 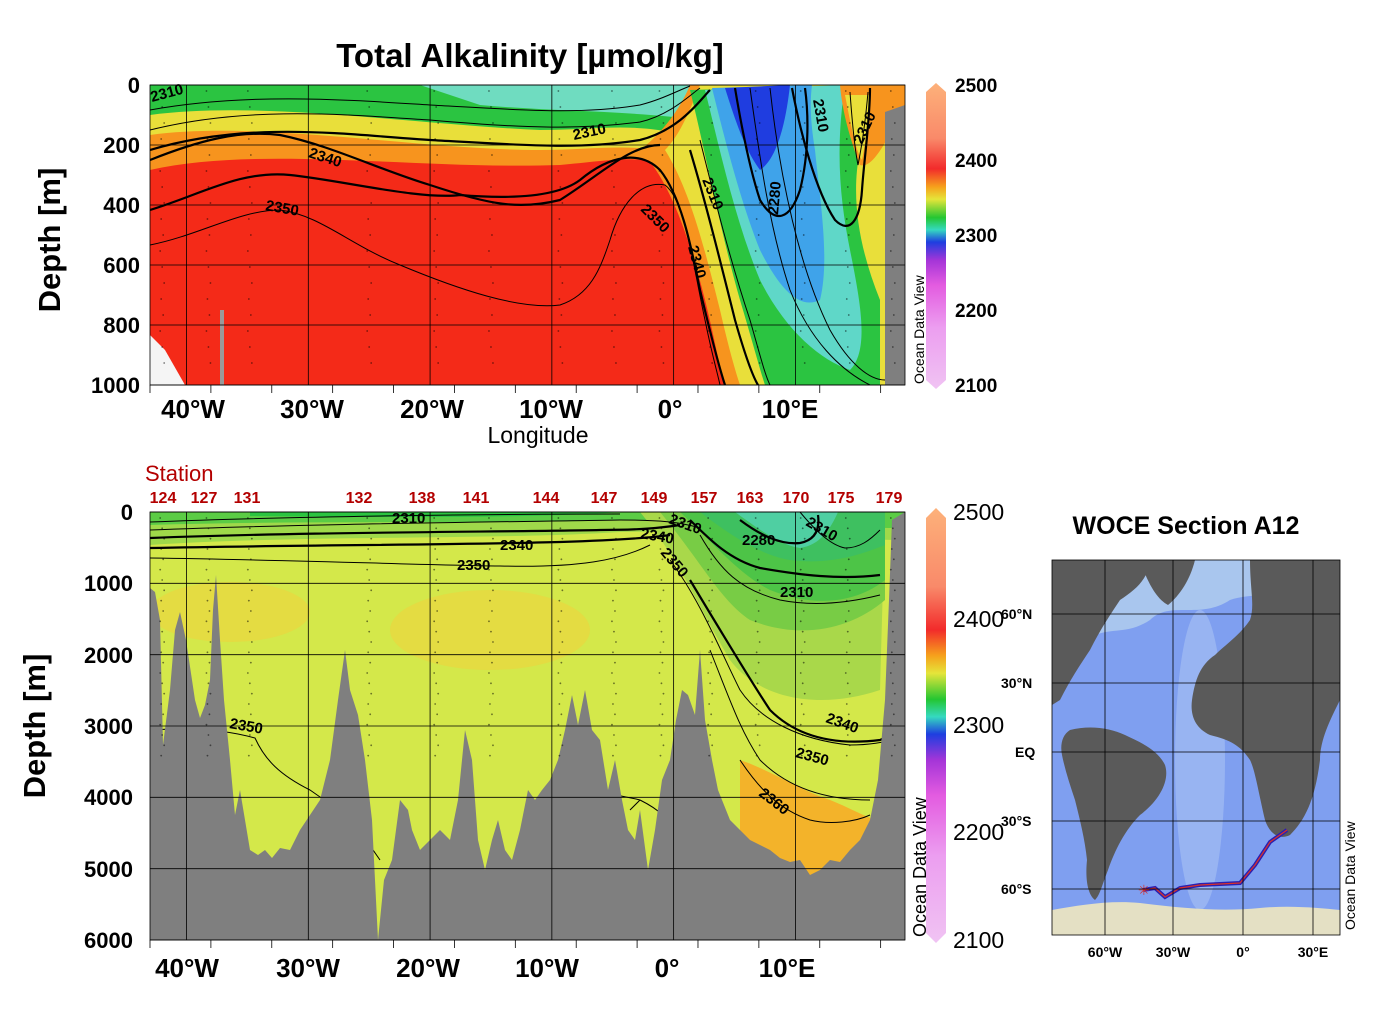 What do you see at coordinates (473, 565) in the screenshot?
I see `contour-label: 2350` at bounding box center [473, 565].